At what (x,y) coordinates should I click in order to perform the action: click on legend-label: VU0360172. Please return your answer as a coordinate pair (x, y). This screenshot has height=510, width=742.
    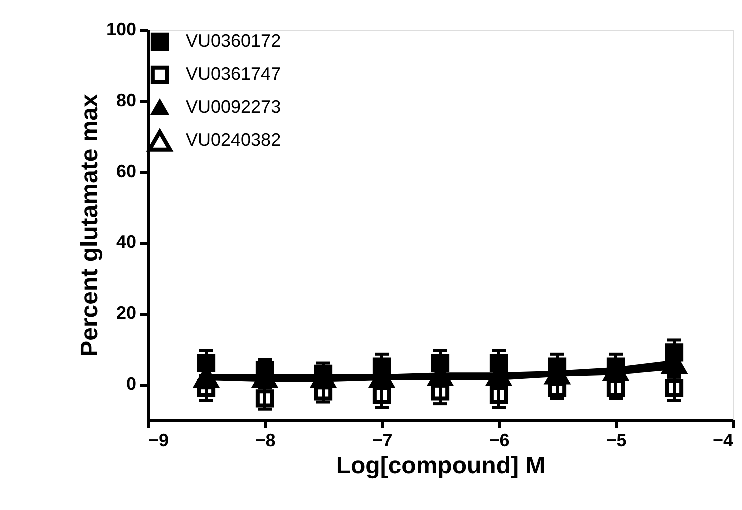
    Looking at the image, I should click on (234, 41).